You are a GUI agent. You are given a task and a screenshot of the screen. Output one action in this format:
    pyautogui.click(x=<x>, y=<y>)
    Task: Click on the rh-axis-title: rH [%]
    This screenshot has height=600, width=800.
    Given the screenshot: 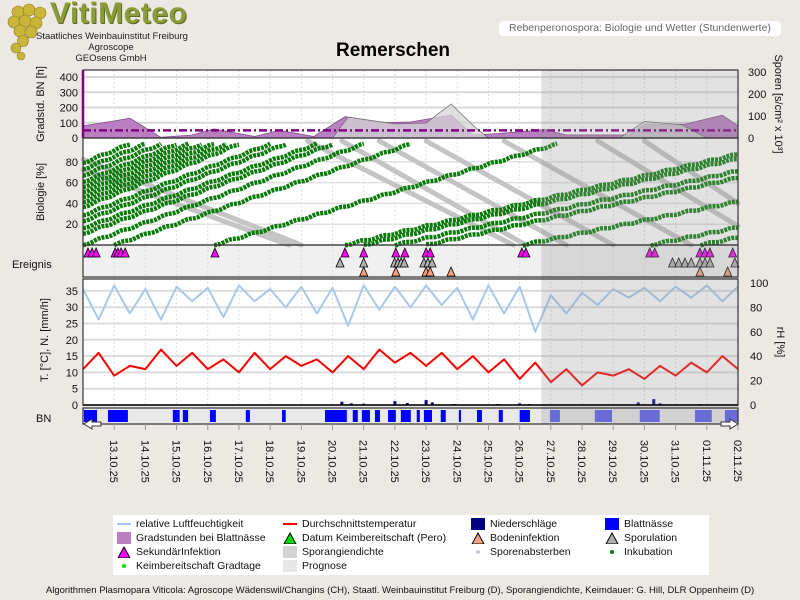 What is the action you would take?
    pyautogui.click(x=780, y=342)
    